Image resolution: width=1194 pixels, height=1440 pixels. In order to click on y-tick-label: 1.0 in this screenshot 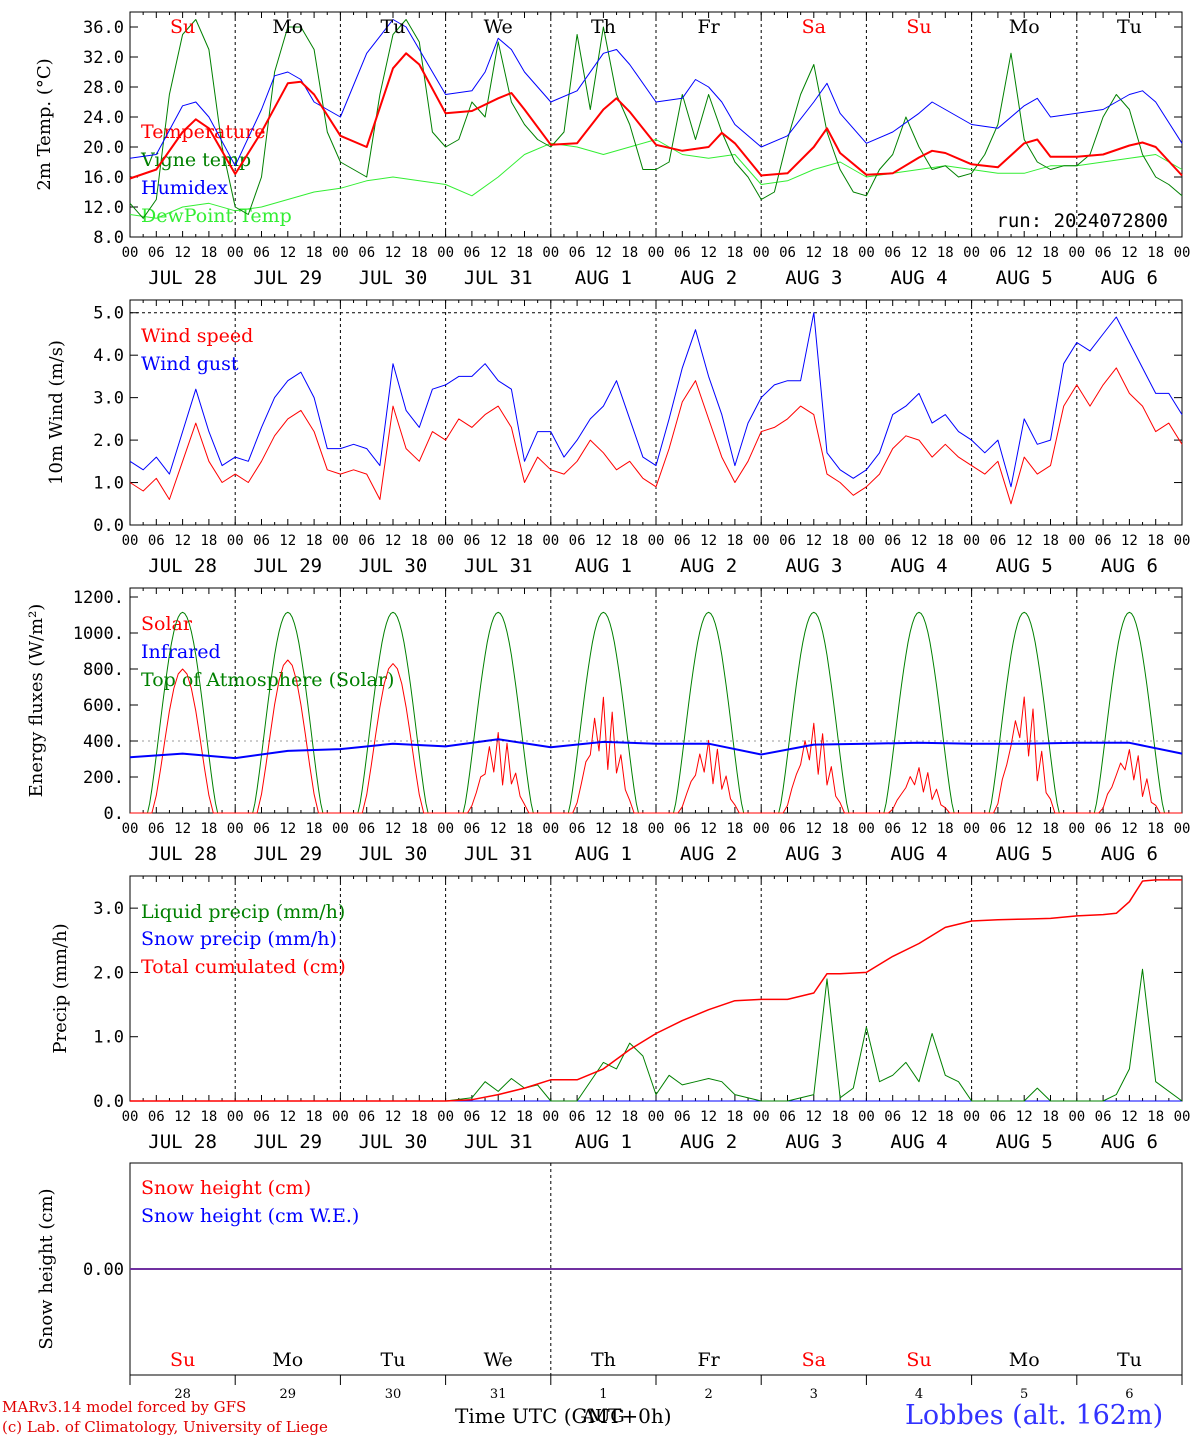, I will do `click(108, 484)`.